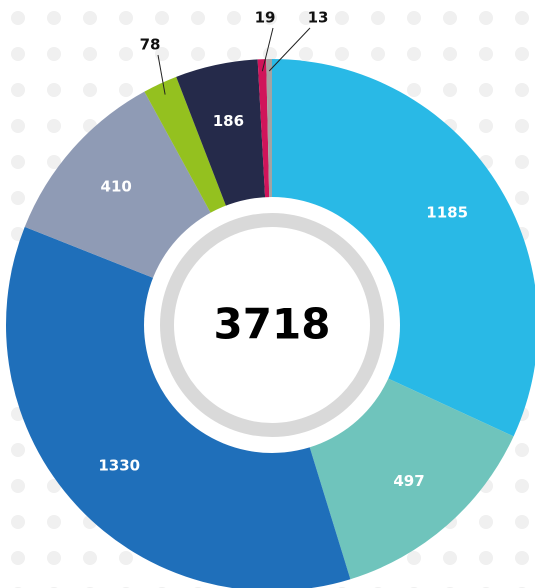  I want to click on center-total: 3718, so click(272, 324).